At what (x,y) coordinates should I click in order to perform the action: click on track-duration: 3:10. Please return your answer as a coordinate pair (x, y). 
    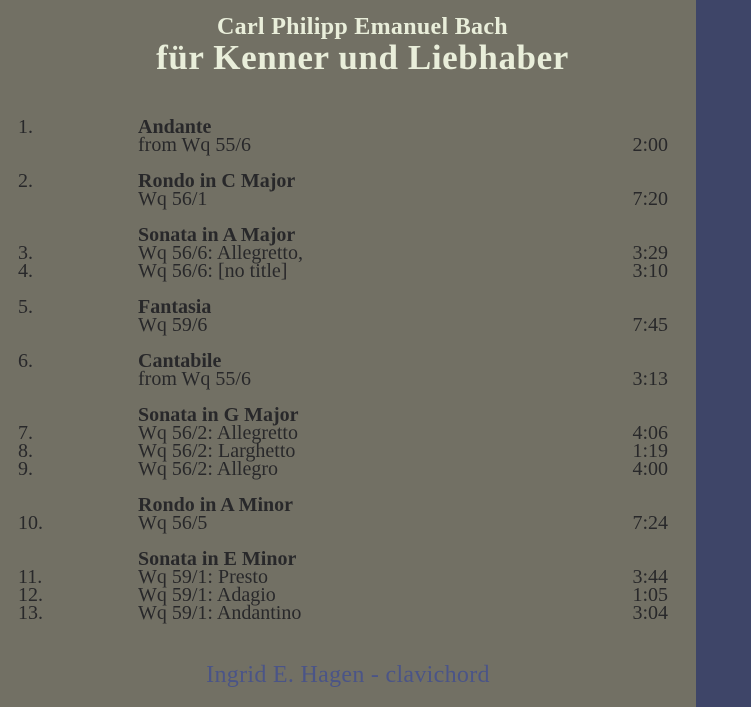
    Looking at the image, I should click on (650, 271).